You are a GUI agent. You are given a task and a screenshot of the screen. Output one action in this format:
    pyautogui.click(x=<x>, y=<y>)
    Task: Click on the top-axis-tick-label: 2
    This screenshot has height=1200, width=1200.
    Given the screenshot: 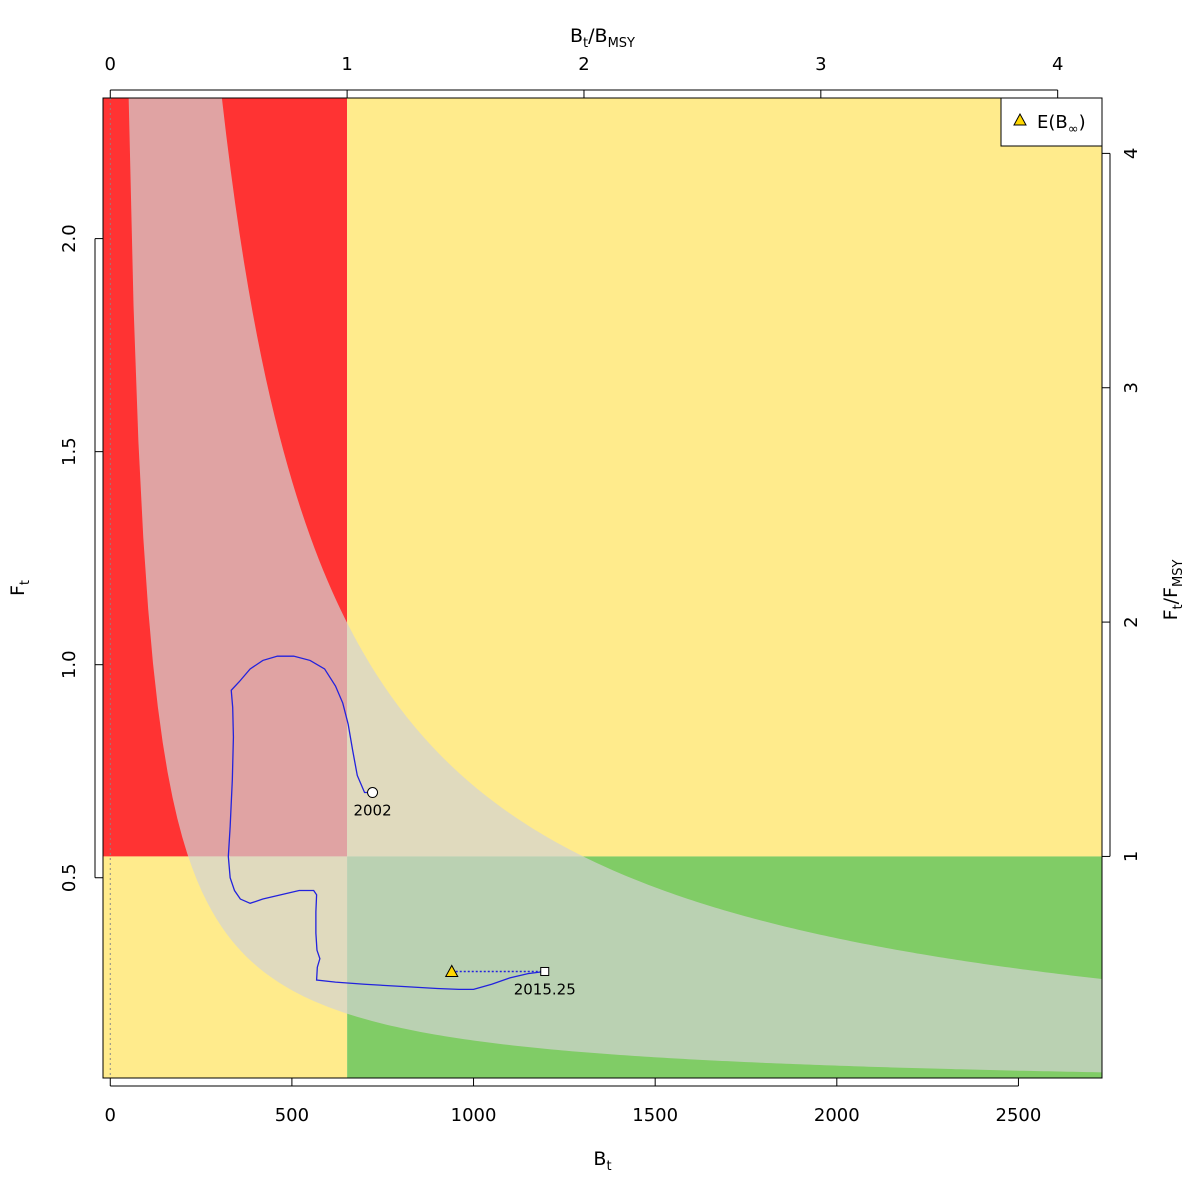 What is the action you would take?
    pyautogui.click(x=583, y=64)
    